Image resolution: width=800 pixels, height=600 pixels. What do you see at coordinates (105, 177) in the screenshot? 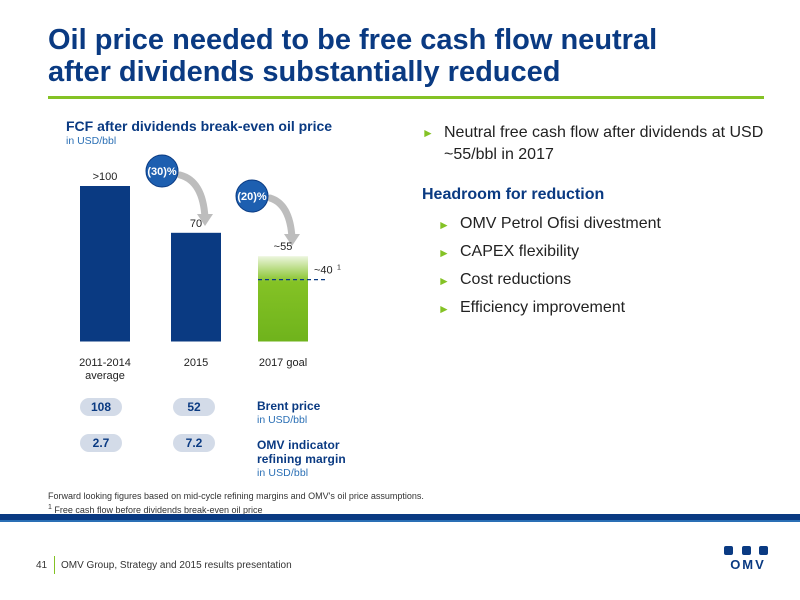
I see `bar-value-label: >100` at bounding box center [105, 177].